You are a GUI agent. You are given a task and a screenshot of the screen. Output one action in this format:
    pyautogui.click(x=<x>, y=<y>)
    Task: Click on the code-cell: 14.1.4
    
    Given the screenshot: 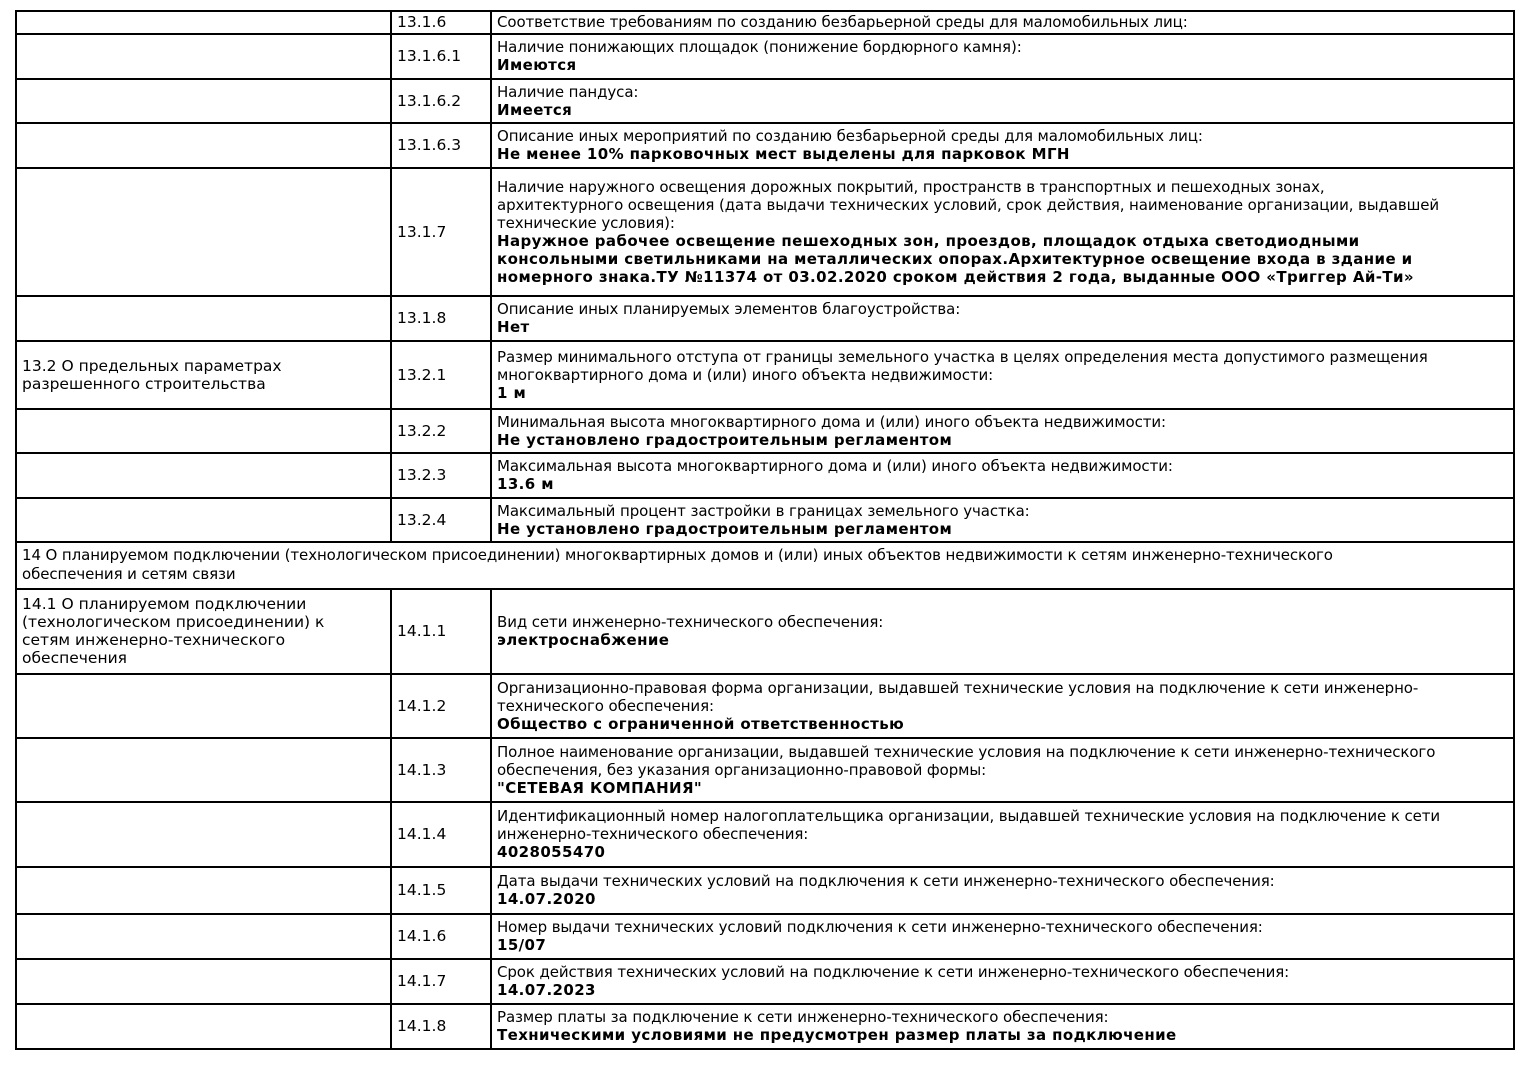 What is the action you would take?
    pyautogui.click(x=441, y=834)
    